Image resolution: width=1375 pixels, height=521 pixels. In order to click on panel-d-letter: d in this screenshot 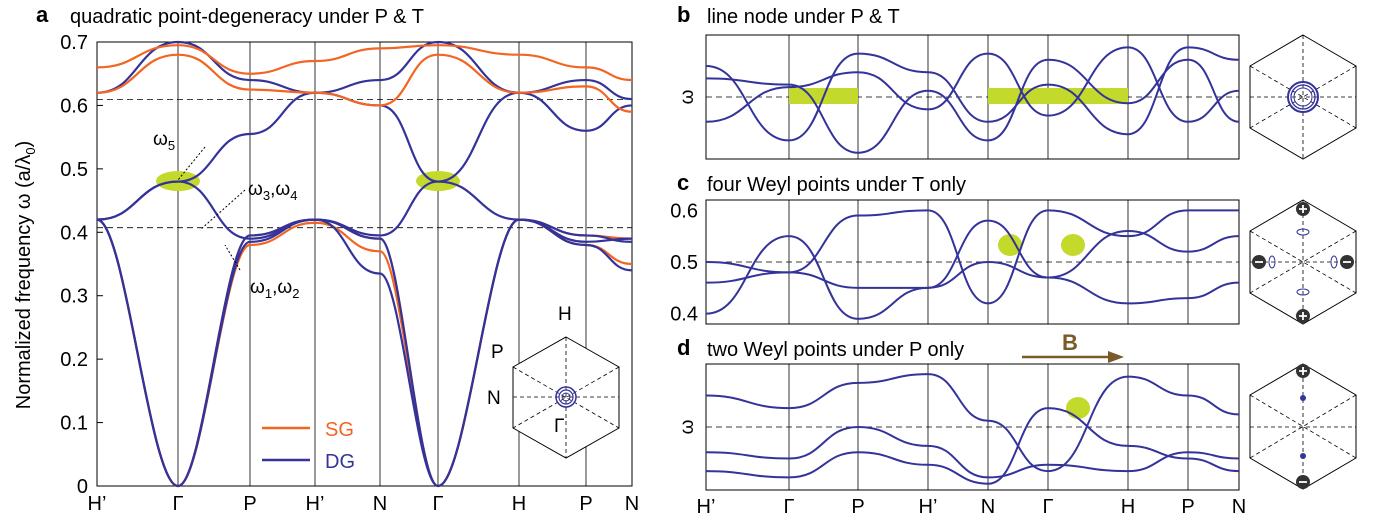, I will do `click(683, 347)`.